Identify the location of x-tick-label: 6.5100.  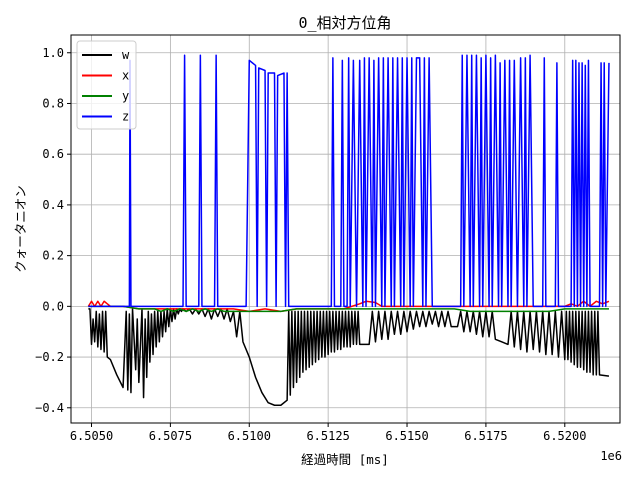
(249, 436).